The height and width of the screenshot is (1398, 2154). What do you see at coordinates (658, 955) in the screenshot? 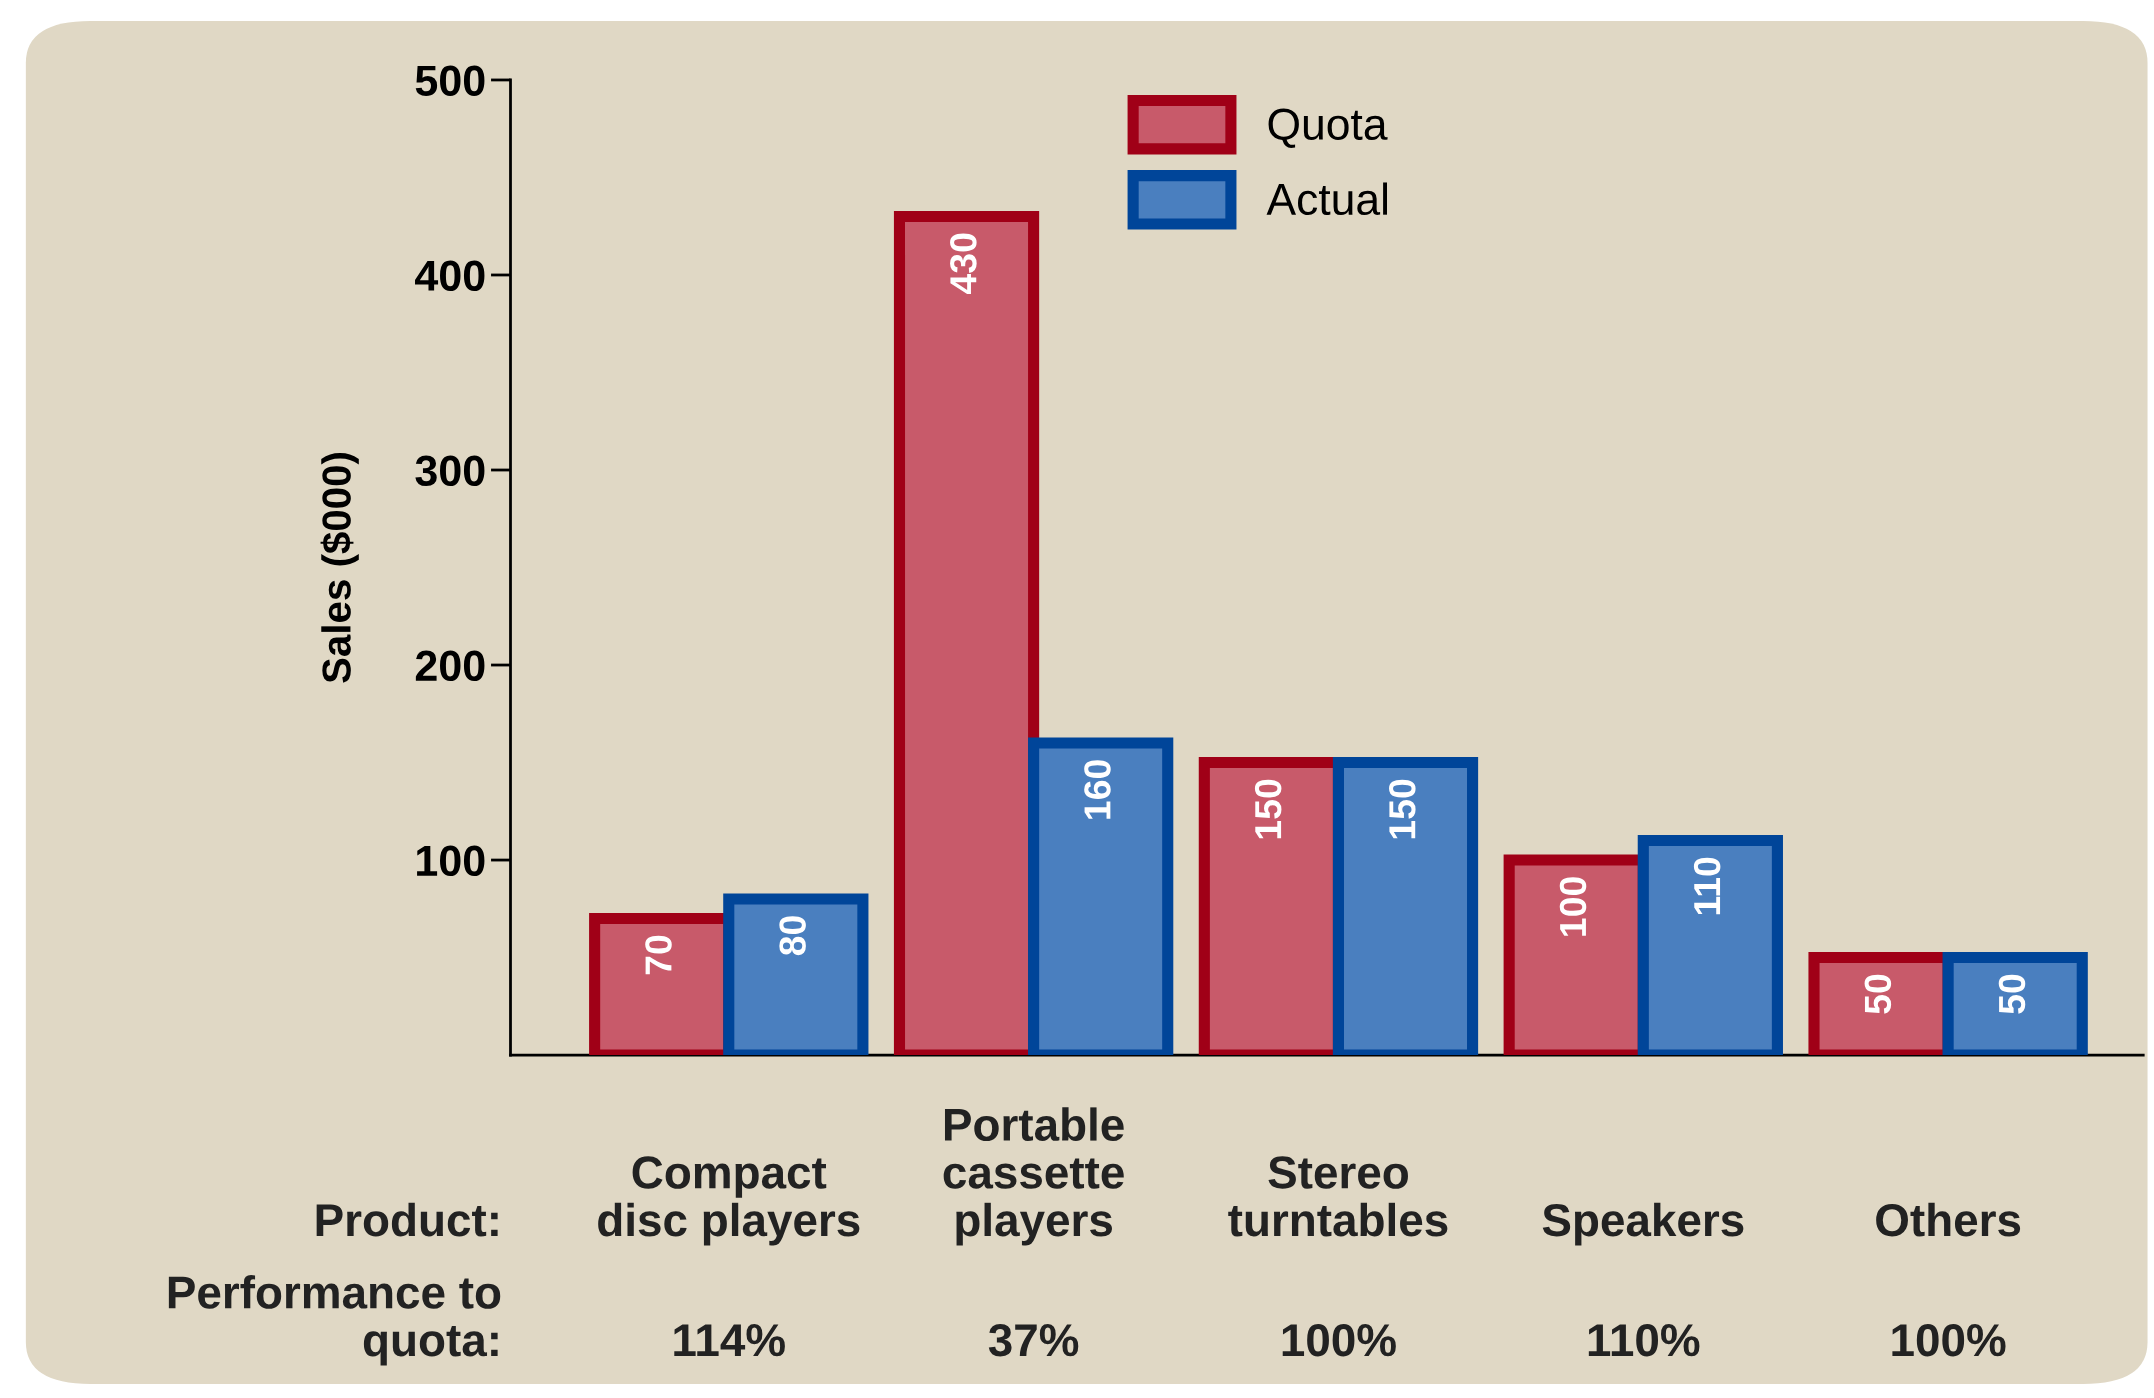
I see `data-label: 70` at bounding box center [658, 955].